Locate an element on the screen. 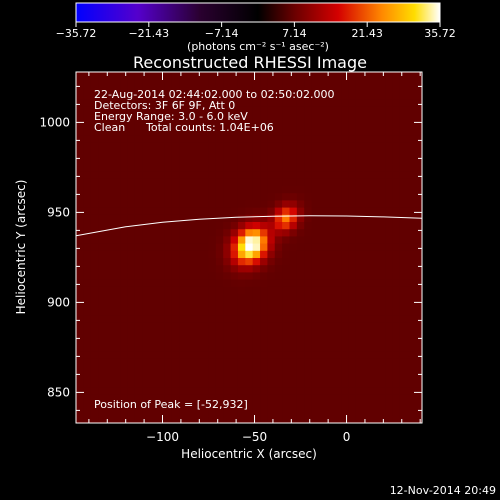  colorbar-tick-label: −7.14 is located at coordinates (222, 33).